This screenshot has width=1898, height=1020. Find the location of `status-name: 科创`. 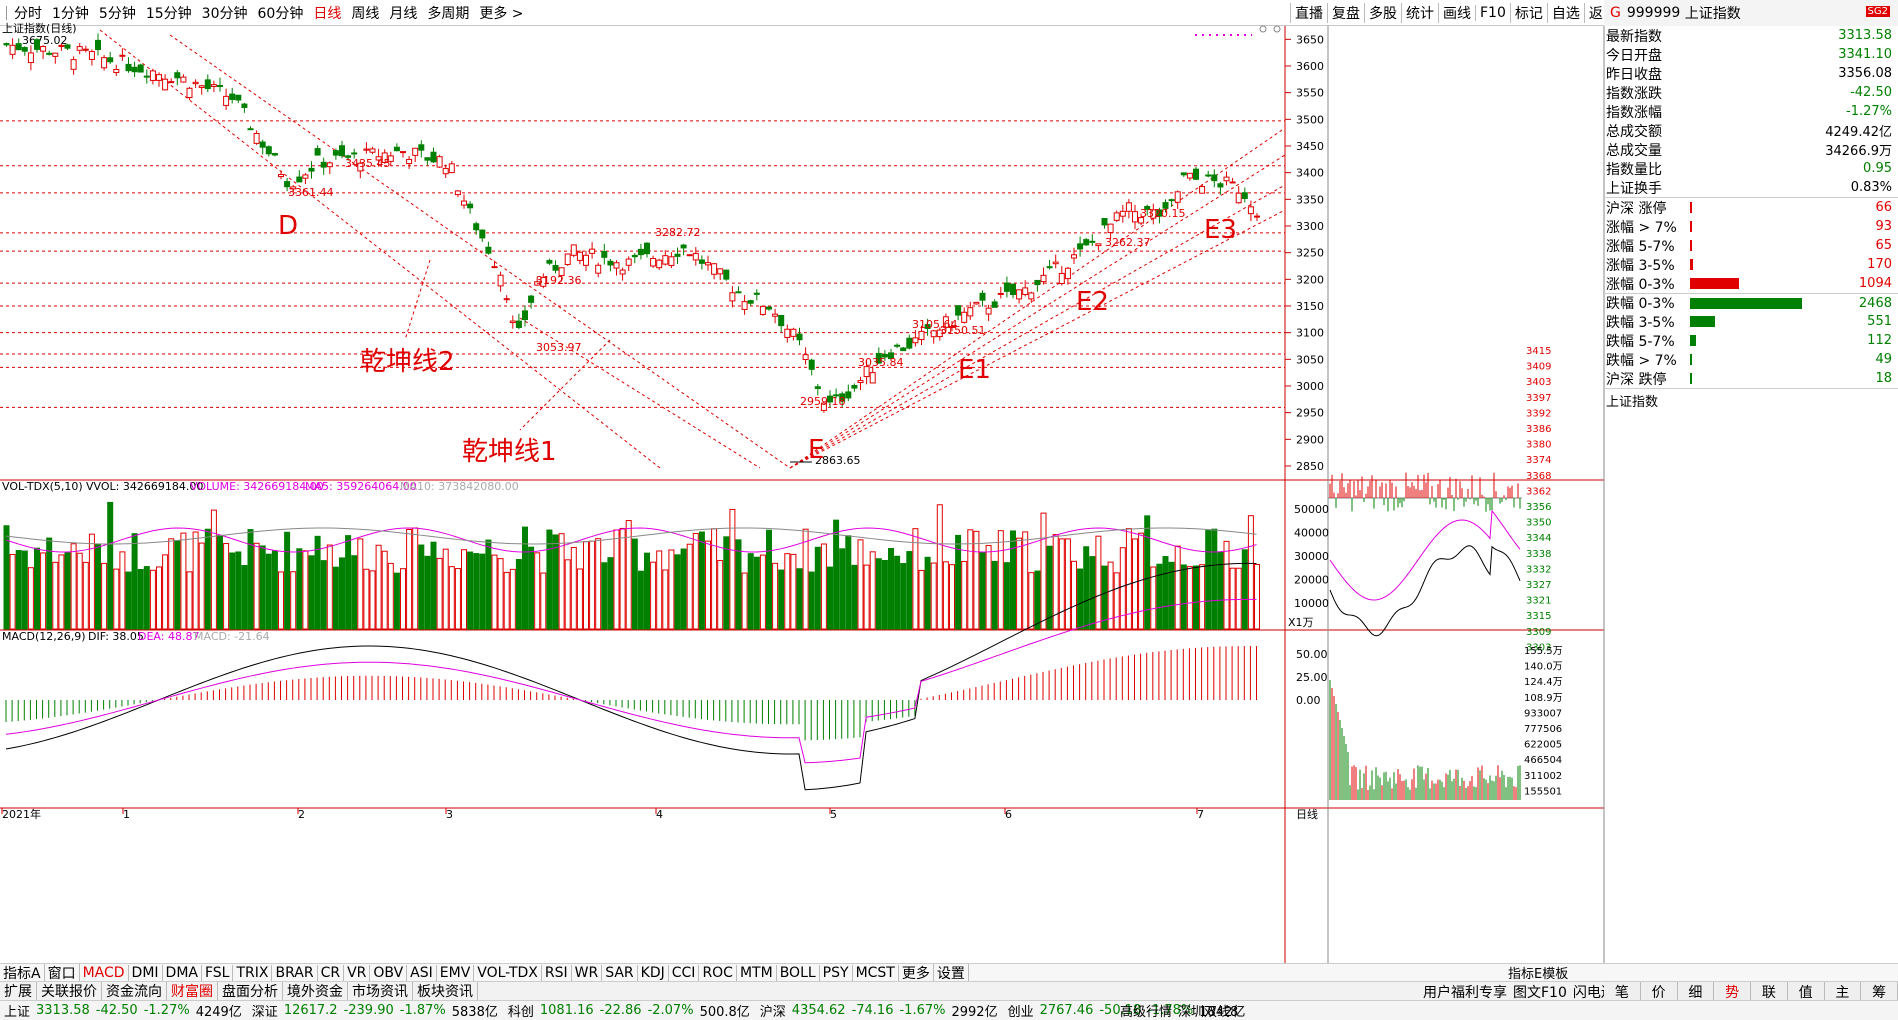

status-name: 科创 is located at coordinates (520, 1012).